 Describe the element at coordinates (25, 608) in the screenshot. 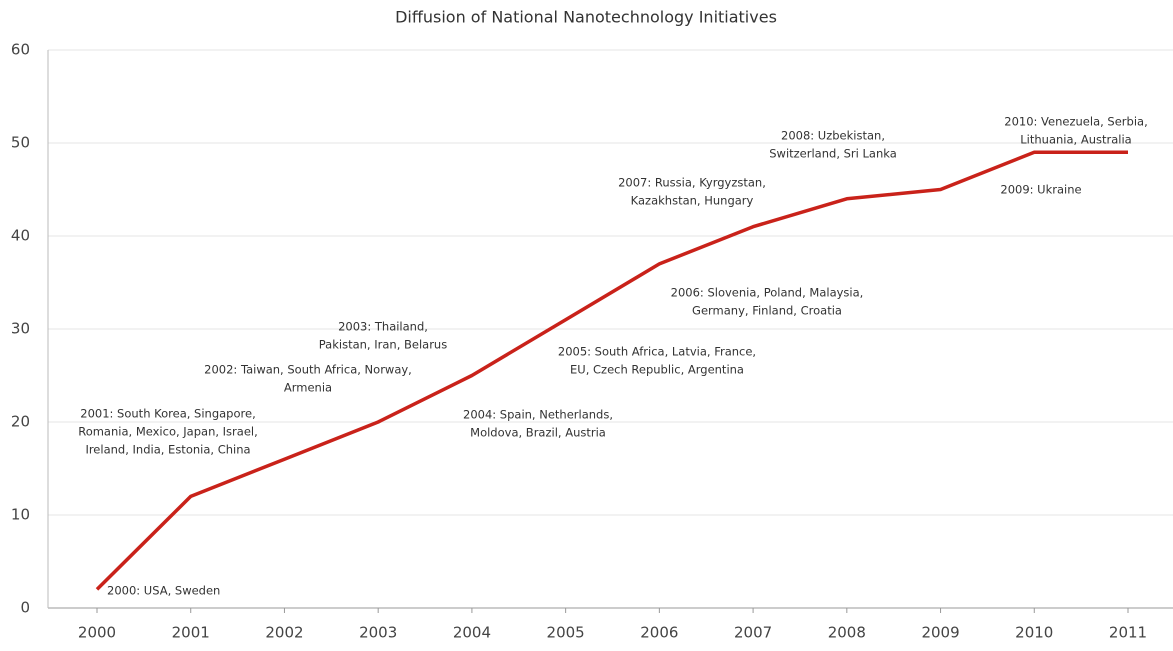

I see `y-tick-label: 0` at that location.